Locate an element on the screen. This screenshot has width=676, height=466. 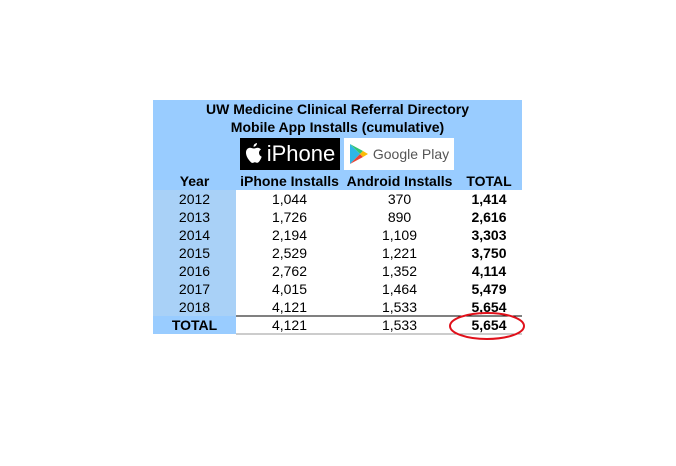
title-line: Mobile App Installs (cumulative) is located at coordinates (337, 127).